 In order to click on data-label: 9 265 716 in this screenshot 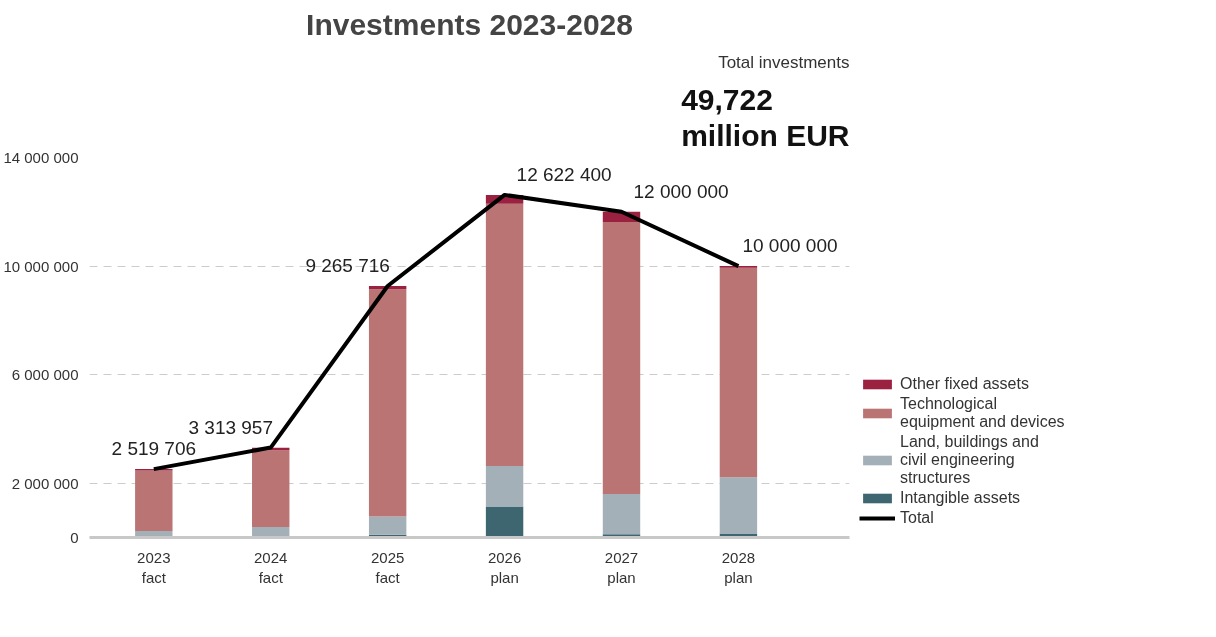, I will do `click(347, 265)`.